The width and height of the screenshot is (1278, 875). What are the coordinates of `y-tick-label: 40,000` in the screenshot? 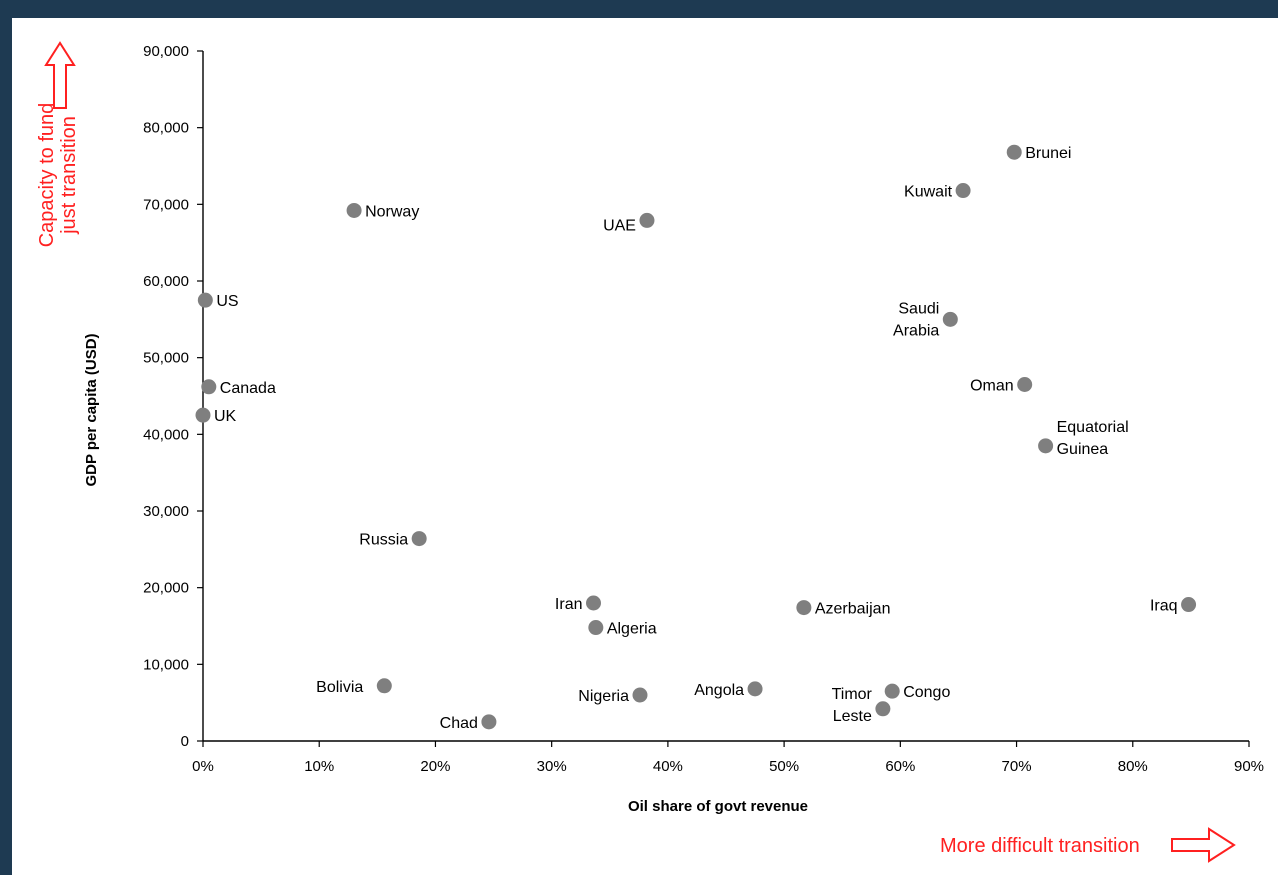 It's located at (166, 434).